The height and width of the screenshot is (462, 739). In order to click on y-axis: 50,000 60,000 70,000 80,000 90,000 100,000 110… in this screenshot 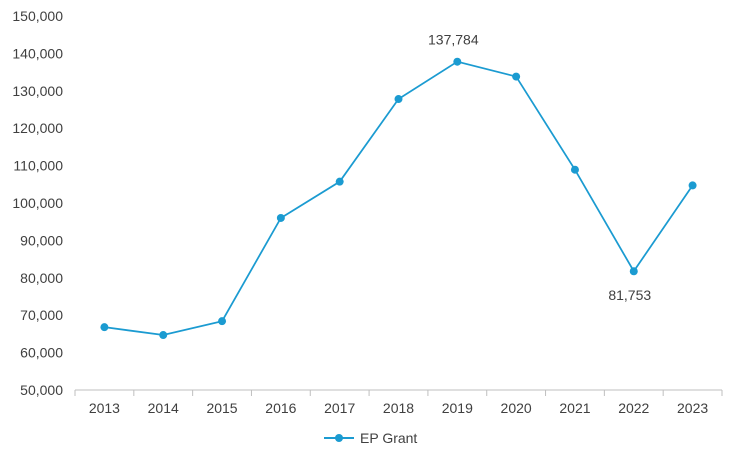, I will do `click(37, 203)`.